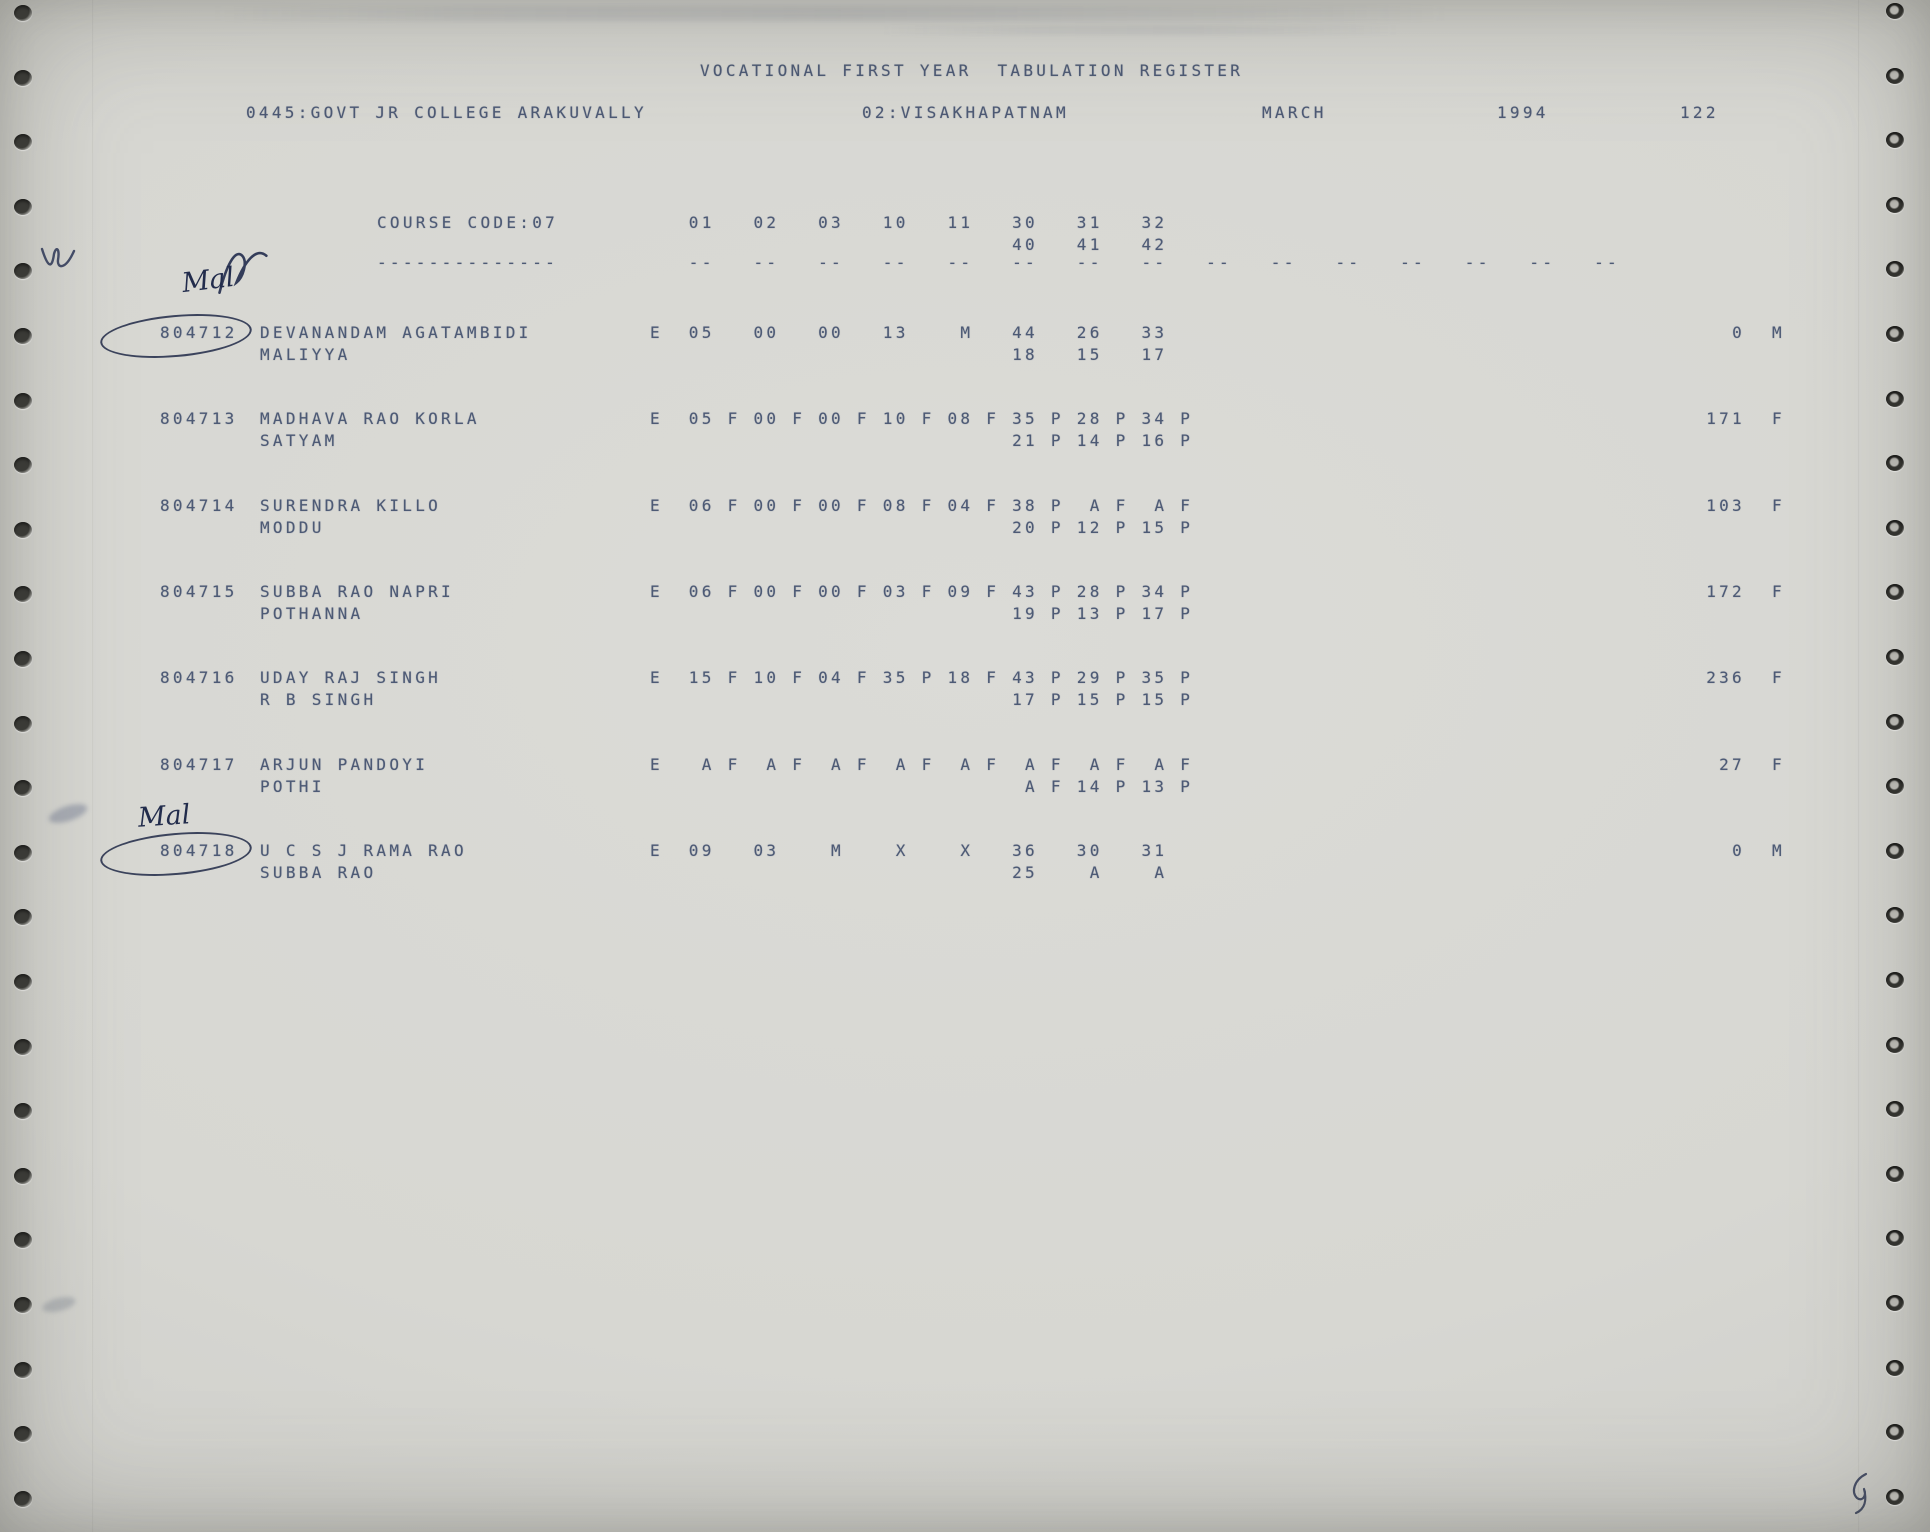 This screenshot has width=1930, height=1532. What do you see at coordinates (199, 850) in the screenshot?
I see `reg-no: 804718` at bounding box center [199, 850].